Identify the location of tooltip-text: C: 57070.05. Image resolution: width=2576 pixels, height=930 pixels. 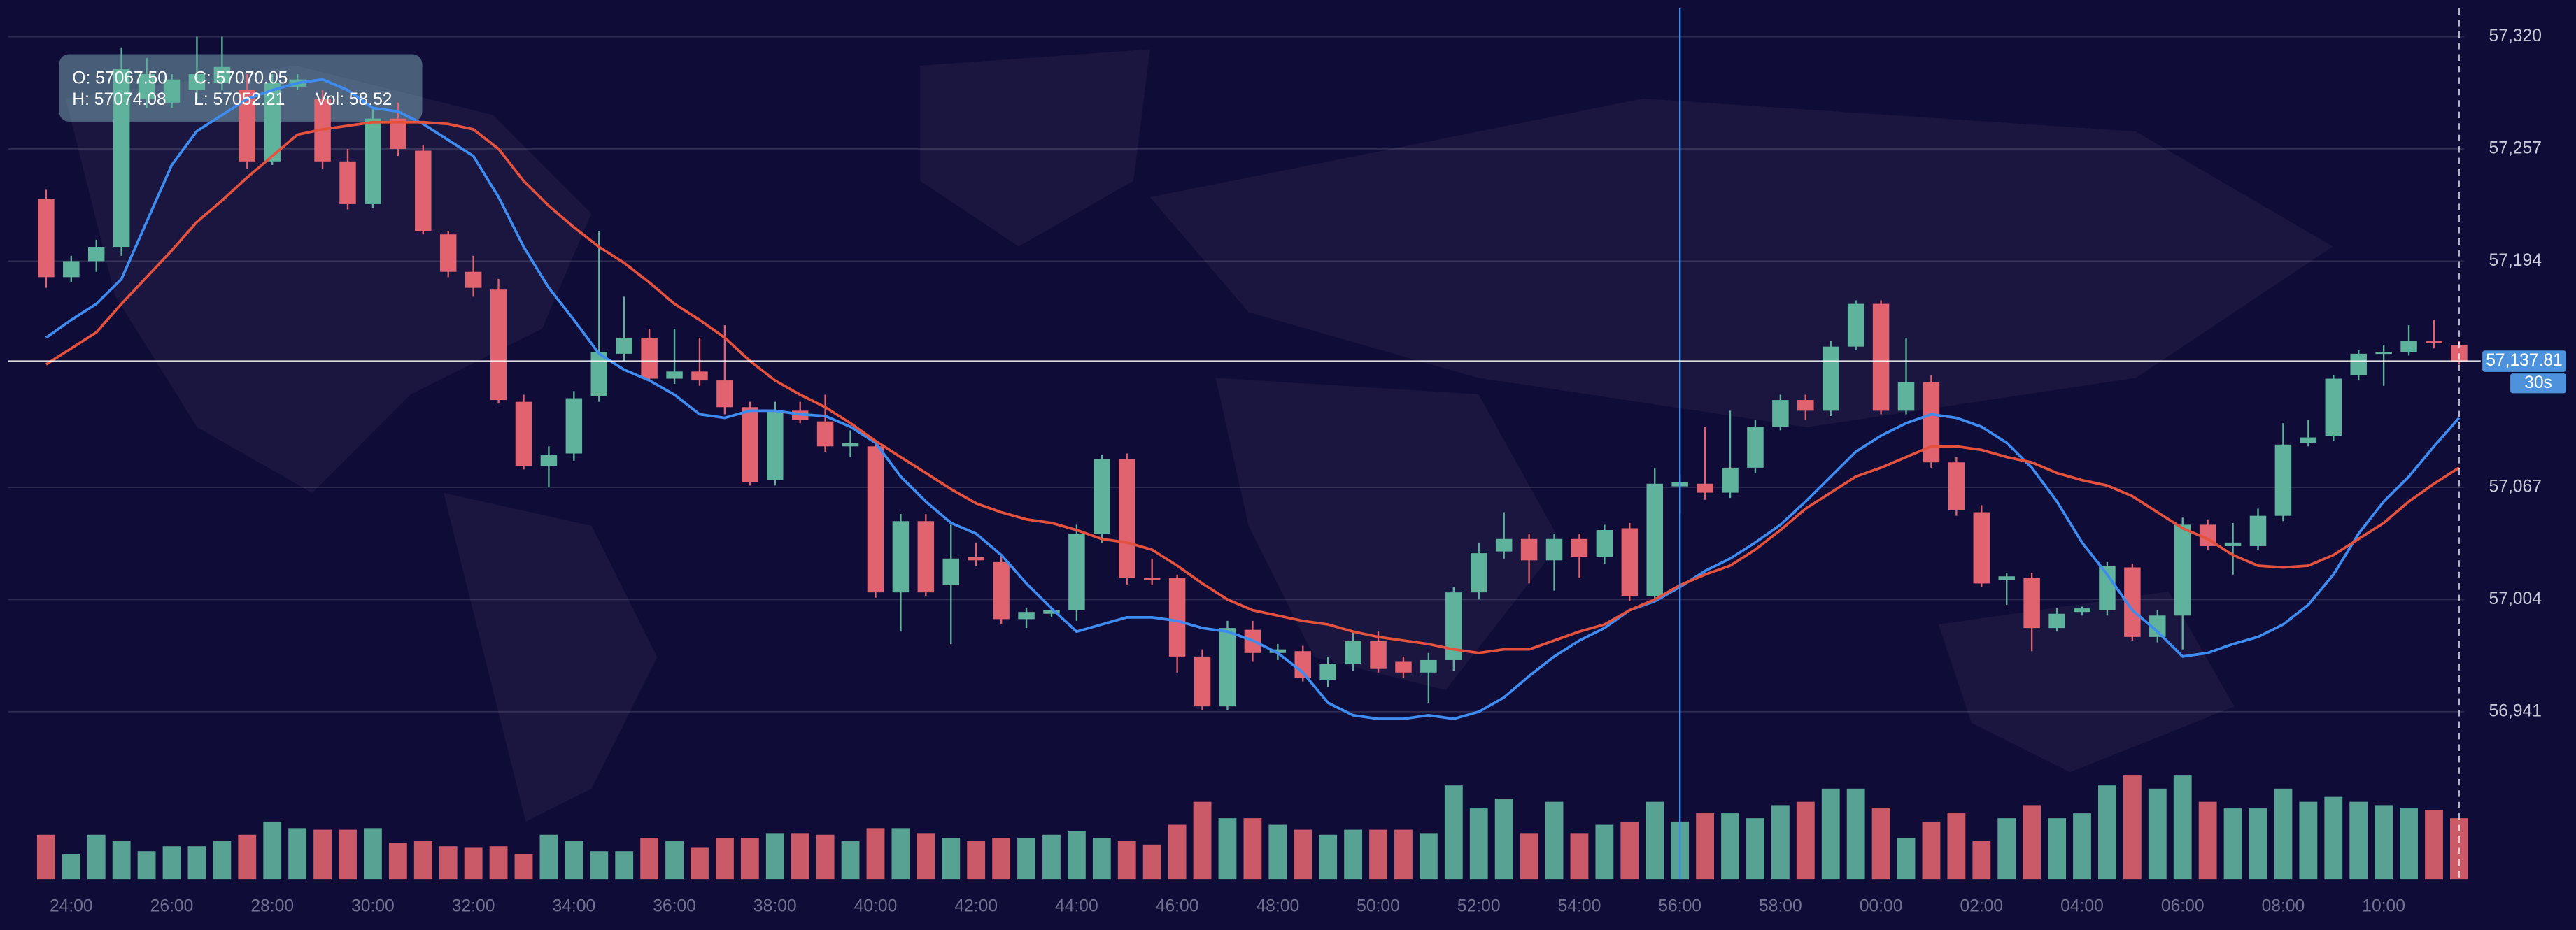
(241, 78).